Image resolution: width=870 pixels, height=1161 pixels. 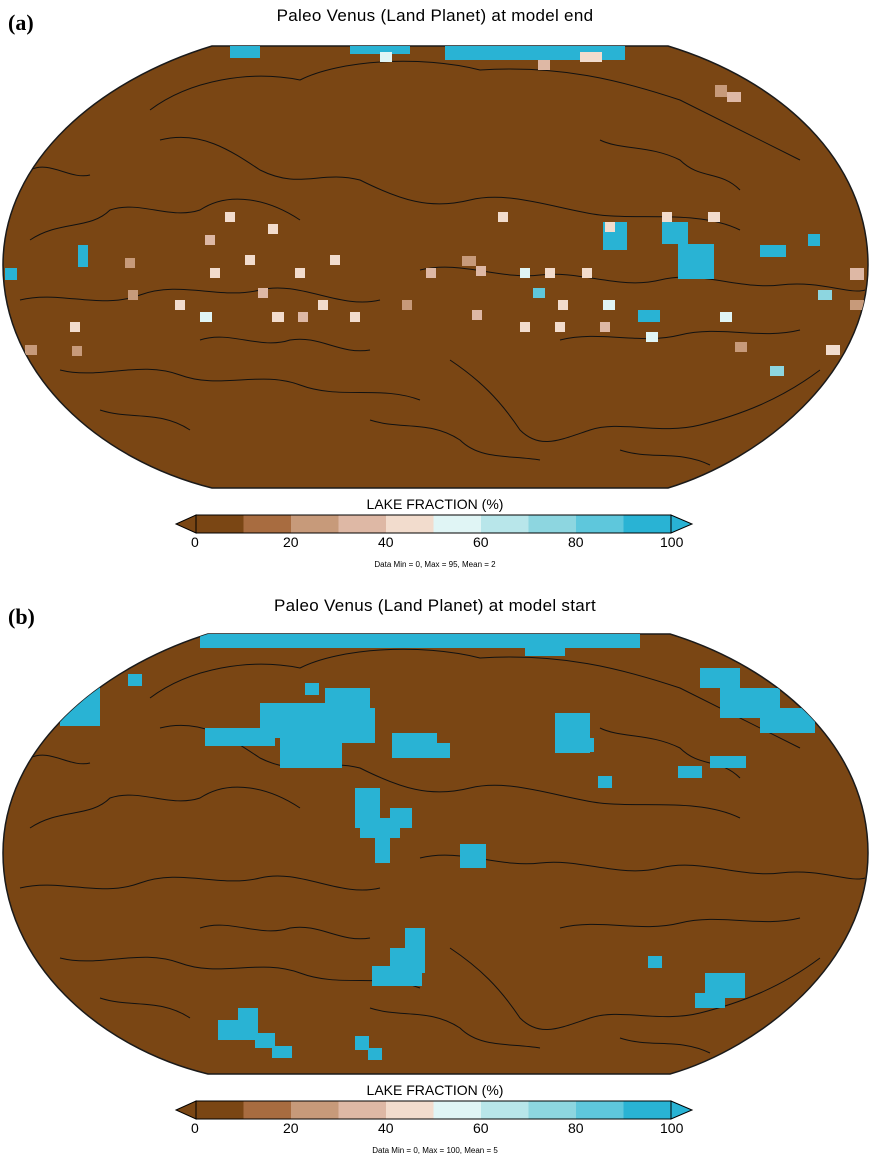 I want to click on panel-b-tick-80: 80, so click(x=576, y=1128).